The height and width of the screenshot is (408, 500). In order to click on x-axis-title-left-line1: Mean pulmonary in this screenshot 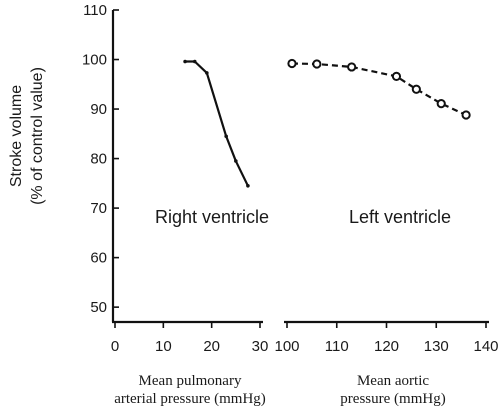, I will do `click(190, 381)`.